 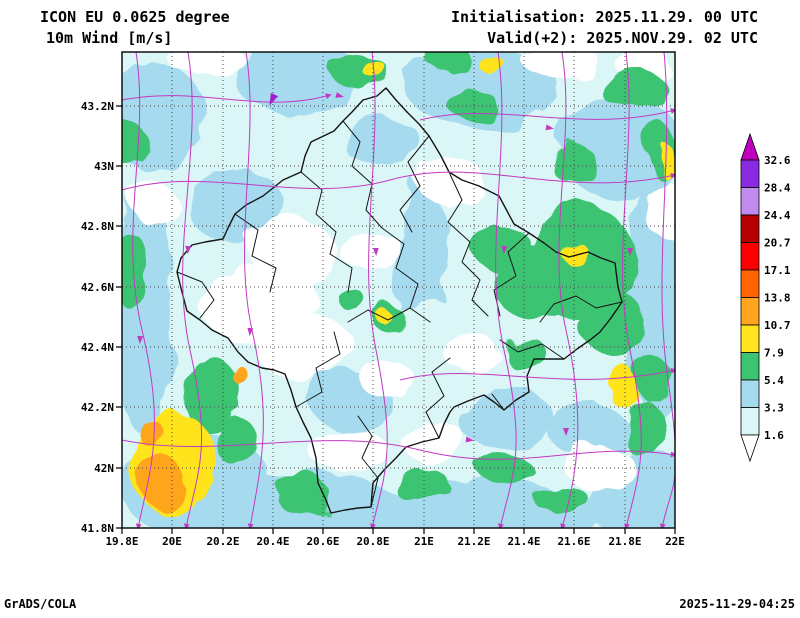 What do you see at coordinates (737, 604) in the screenshot?
I see `render-timestamp: 2025-11-29-04:25` at bounding box center [737, 604].